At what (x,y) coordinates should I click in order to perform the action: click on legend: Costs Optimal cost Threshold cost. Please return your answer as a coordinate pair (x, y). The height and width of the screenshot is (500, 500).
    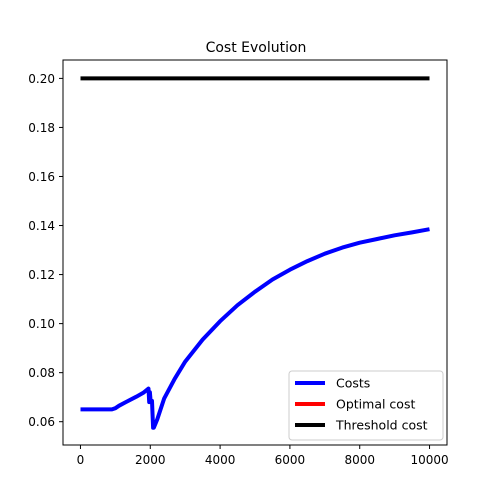
    Looking at the image, I should click on (366, 405).